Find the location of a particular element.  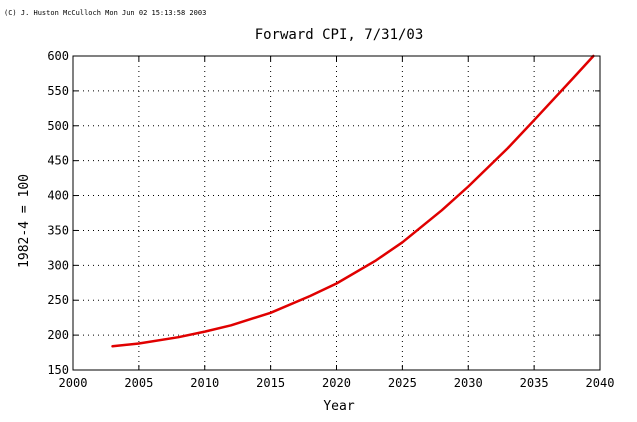

y-tick-label: 500 is located at coordinates (58, 126).